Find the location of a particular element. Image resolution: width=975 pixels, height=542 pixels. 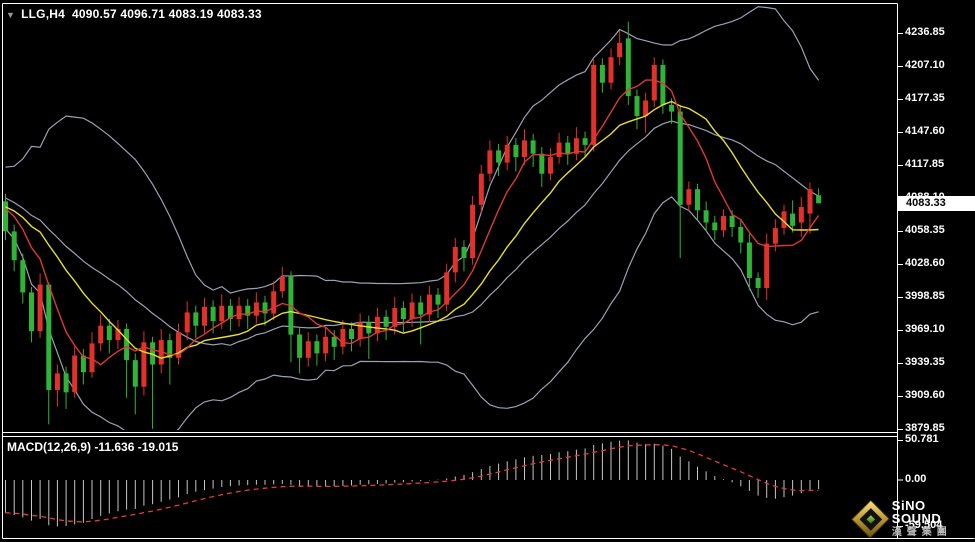

macd-tick-label: 50.781 is located at coordinates (922, 439).